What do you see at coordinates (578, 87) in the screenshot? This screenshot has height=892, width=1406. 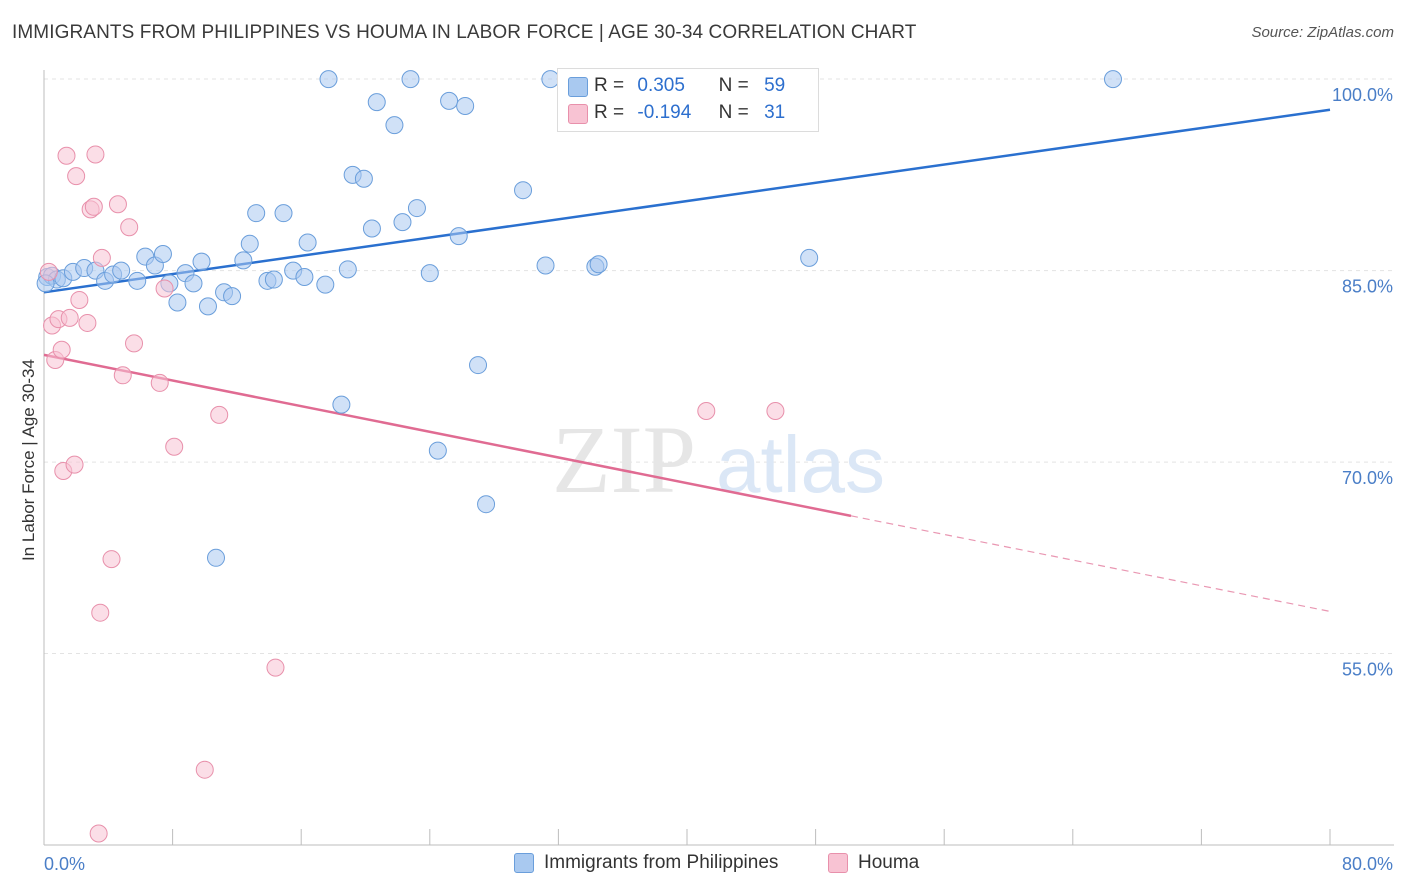 I see `stats-swatch-philippines` at bounding box center [578, 87].